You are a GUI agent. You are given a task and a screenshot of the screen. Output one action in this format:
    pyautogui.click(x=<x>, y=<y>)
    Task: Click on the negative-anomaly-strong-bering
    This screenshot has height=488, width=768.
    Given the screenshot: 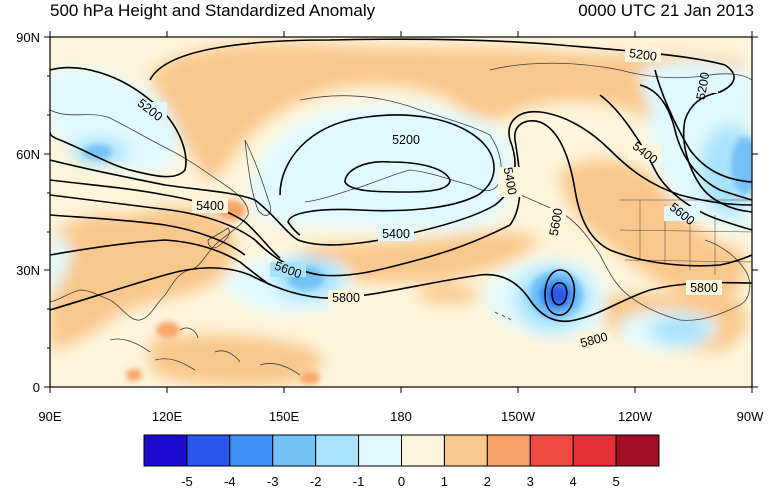 What is the action you would take?
    pyautogui.click(x=370, y=180)
    